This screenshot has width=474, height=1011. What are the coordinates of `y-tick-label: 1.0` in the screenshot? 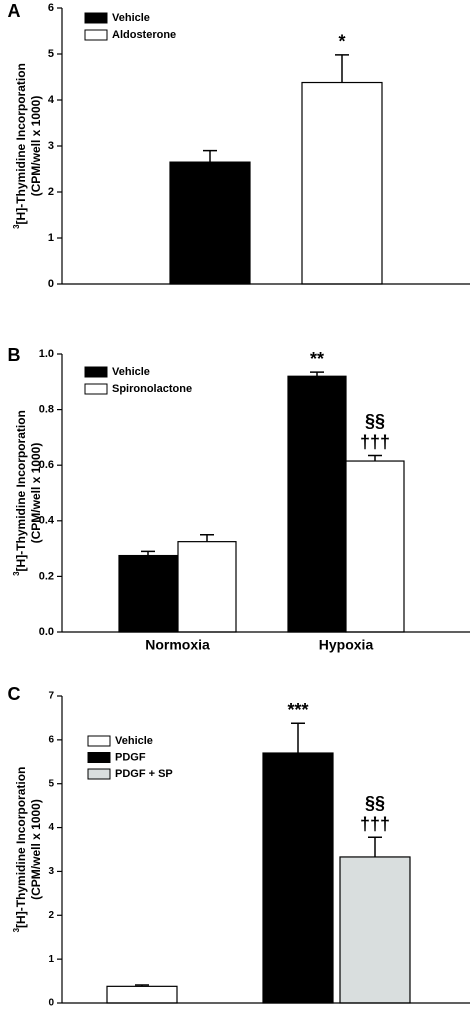 It's located at (46, 354).